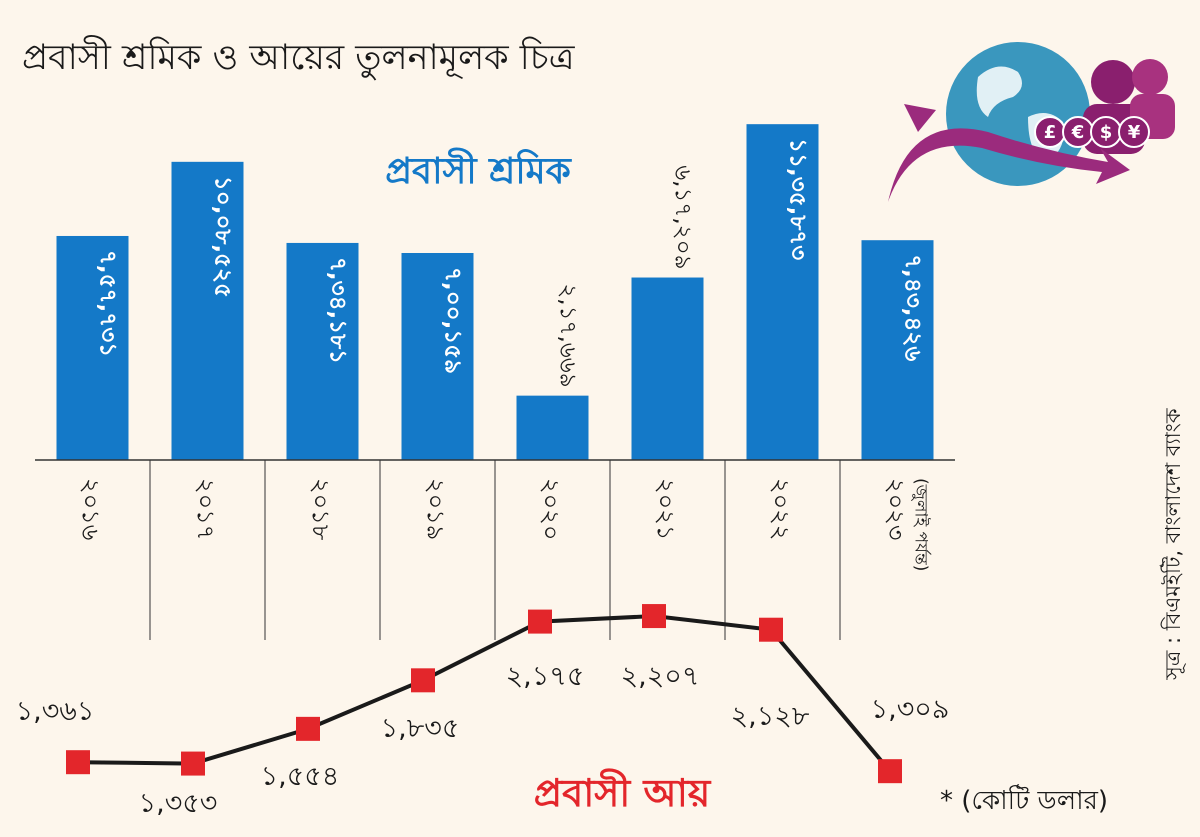 This screenshot has width=1200, height=837. Describe the element at coordinates (896, 509) in the screenshot. I see `year-label-7: ২০২৩` at that location.